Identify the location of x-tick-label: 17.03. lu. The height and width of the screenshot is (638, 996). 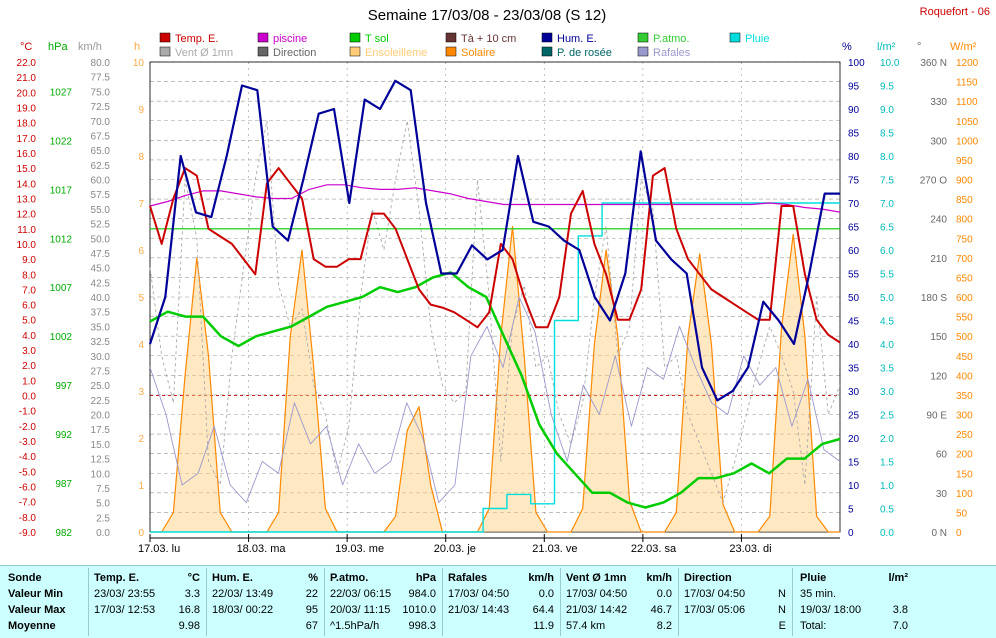
(159, 549).